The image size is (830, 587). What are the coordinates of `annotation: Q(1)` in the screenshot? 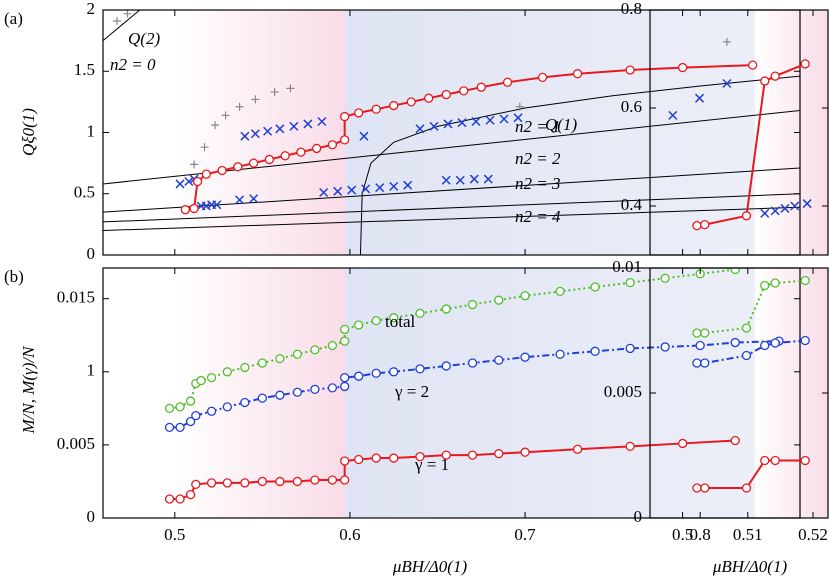 It's located at (561, 124).